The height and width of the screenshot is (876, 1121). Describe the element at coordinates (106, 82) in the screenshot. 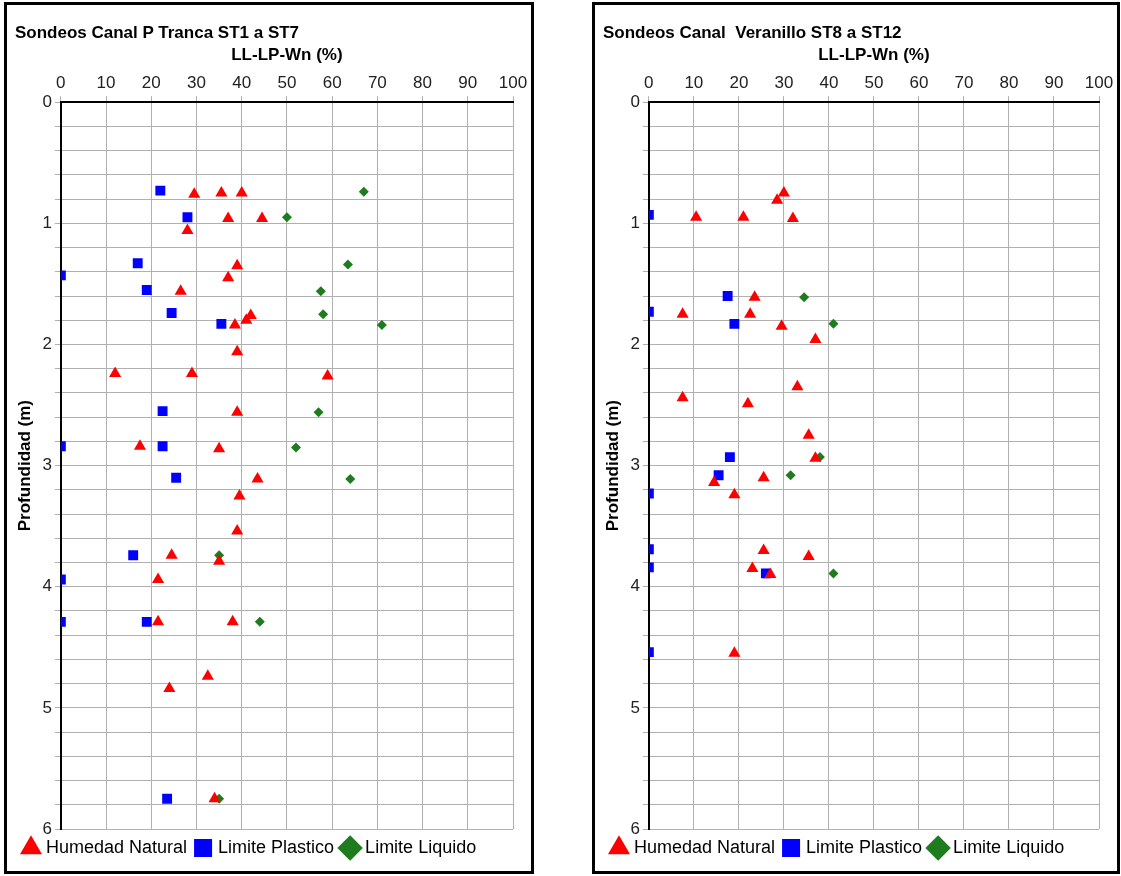

I see `x-tick-label: 10` at that location.